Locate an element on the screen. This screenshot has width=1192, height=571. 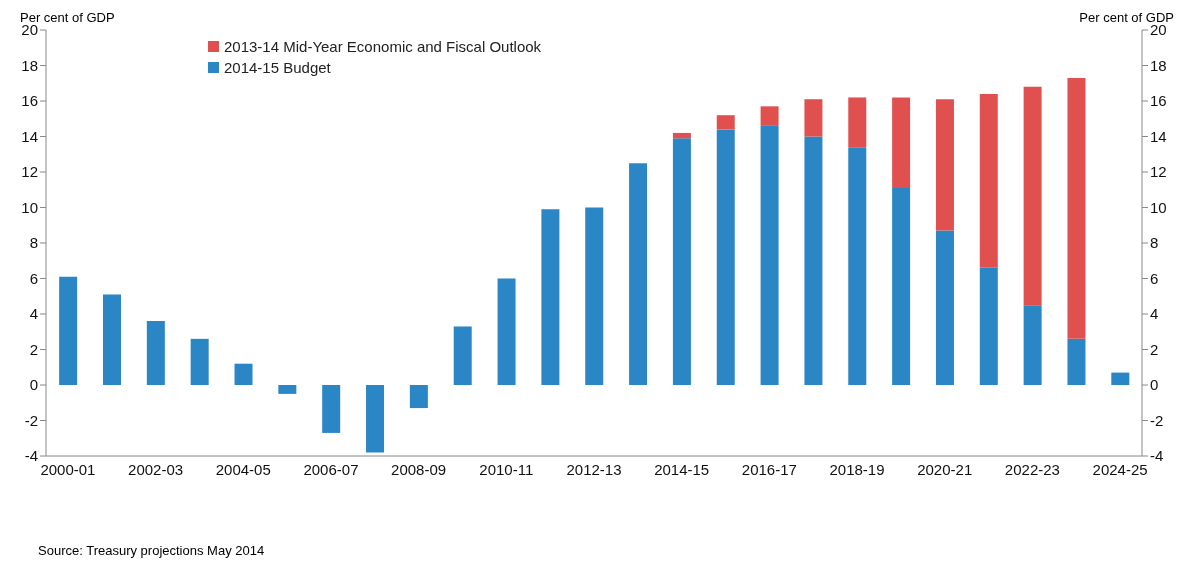
x-tick-label: 2012-13 is located at coordinates (594, 469).